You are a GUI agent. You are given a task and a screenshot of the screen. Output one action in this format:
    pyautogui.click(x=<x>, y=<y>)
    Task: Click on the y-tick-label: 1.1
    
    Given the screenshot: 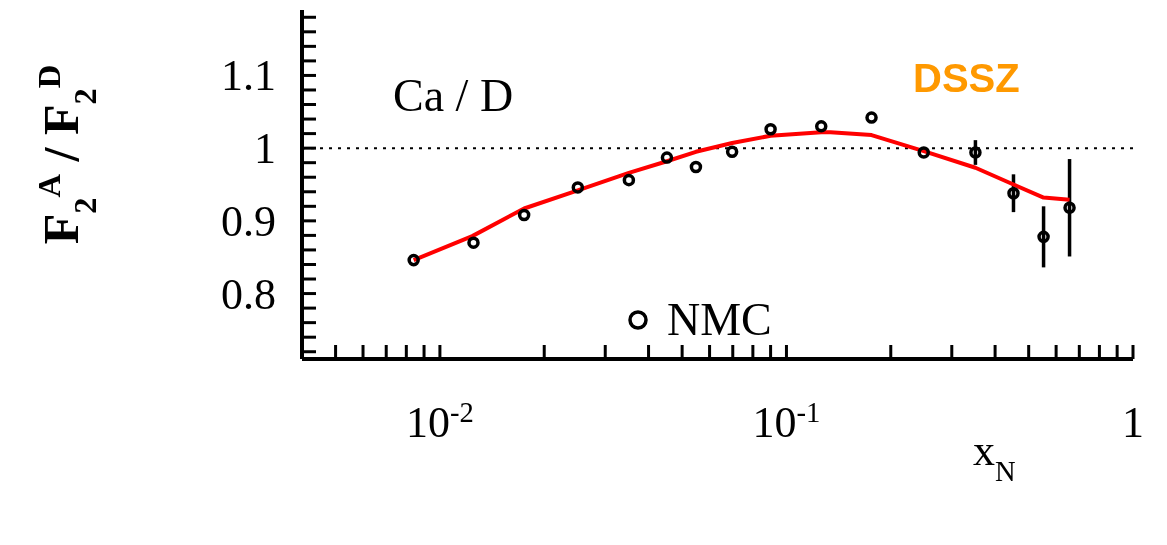 What is the action you would take?
    pyautogui.click(x=248, y=76)
    